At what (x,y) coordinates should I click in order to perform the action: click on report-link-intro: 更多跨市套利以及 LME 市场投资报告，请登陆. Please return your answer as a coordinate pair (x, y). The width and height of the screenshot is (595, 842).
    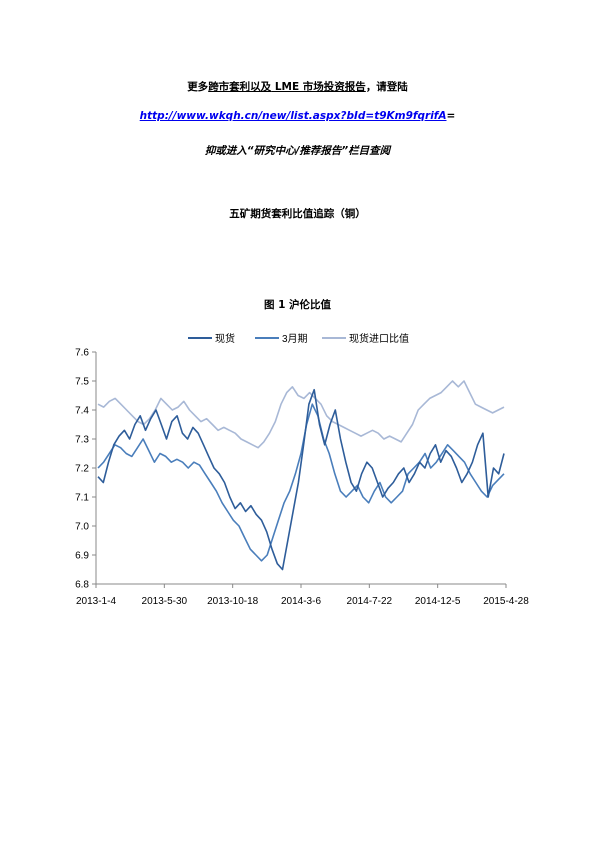
    Looking at the image, I should click on (297, 86).